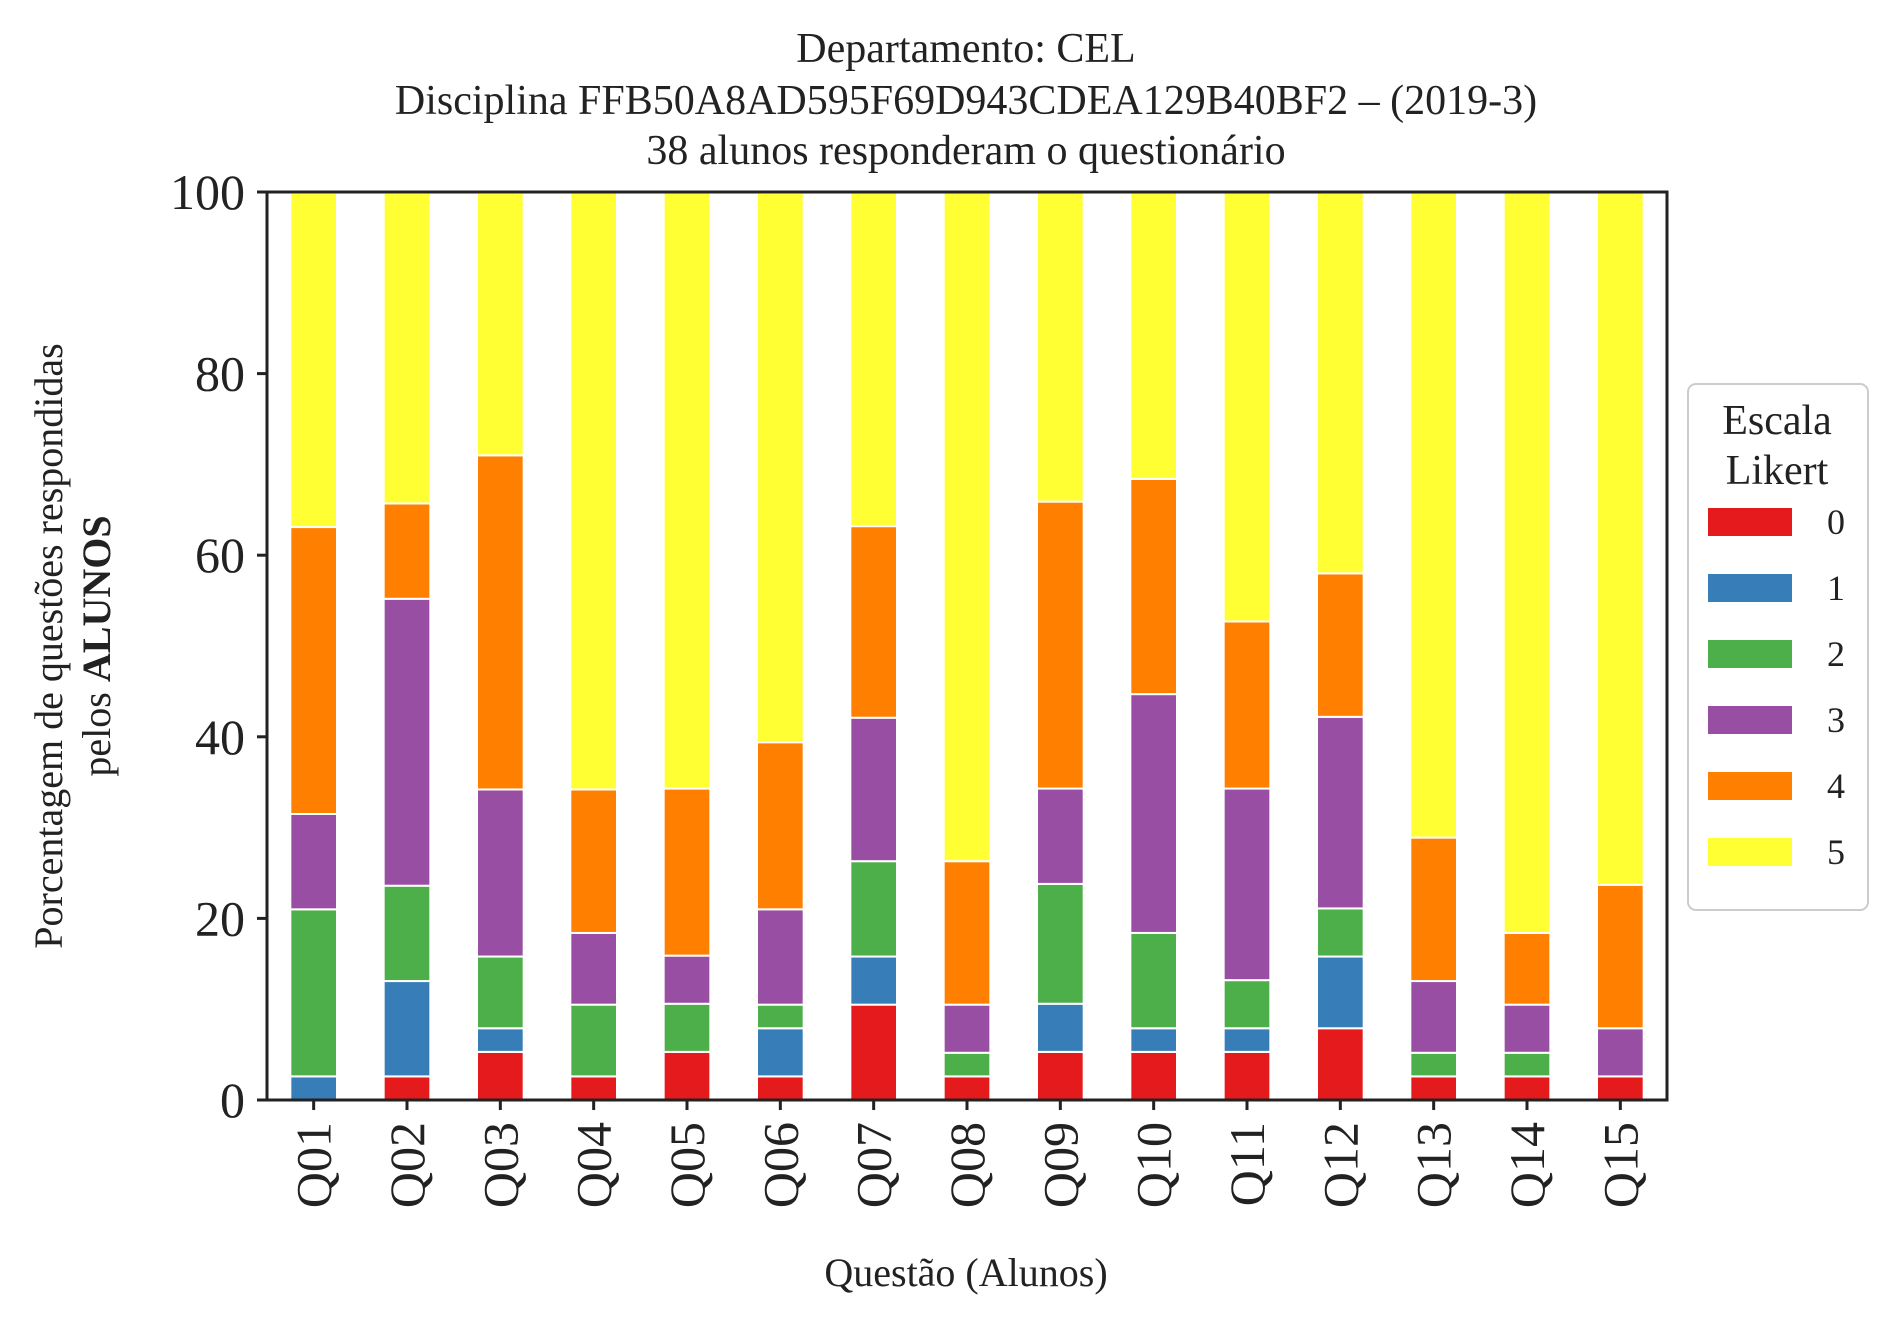 Image resolution: width=1892 pixels, height=1328 pixels. What do you see at coordinates (780, 1165) in the screenshot?
I see `x-tick-label-q06: Q06` at bounding box center [780, 1165].